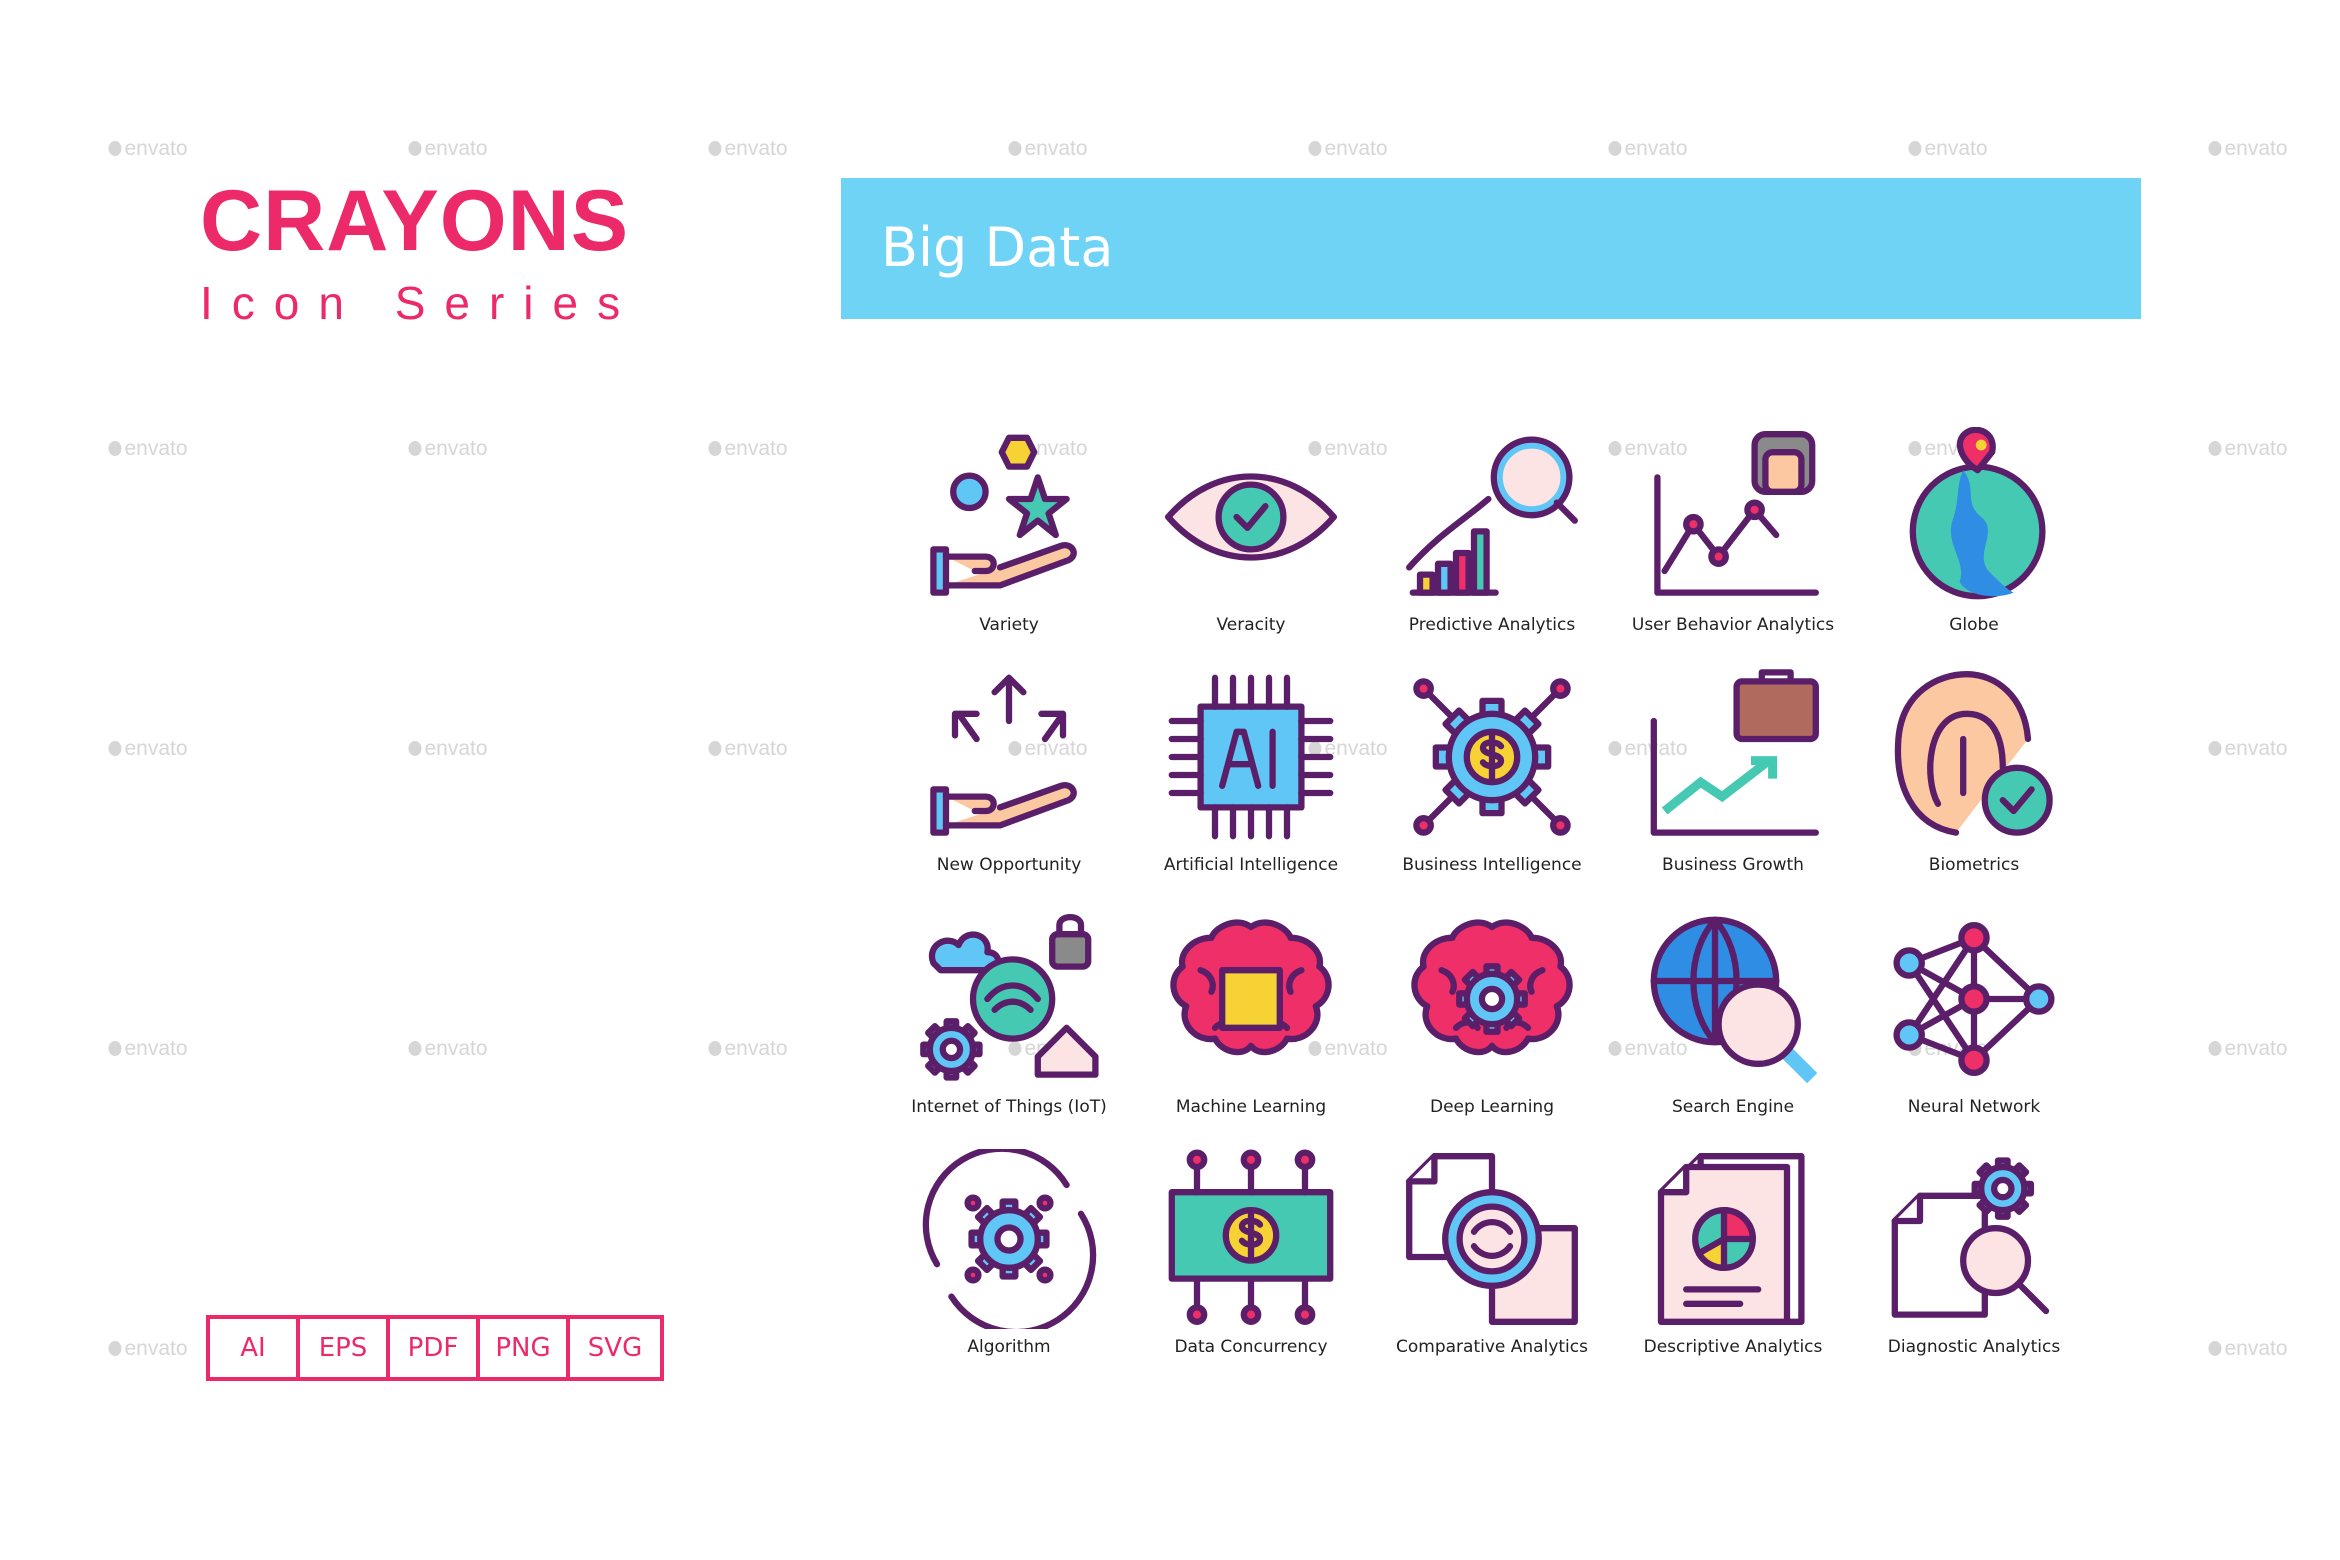  What do you see at coordinates (1009, 865) in the screenshot?
I see `icon-label: New Opportunity` at bounding box center [1009, 865].